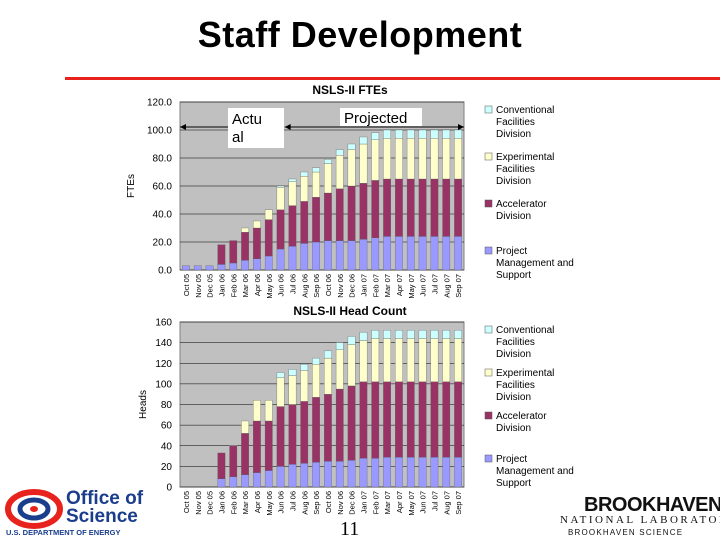 This screenshot has width=720, height=541. I want to click on x-tick-label: Feb 07, so click(375, 502).